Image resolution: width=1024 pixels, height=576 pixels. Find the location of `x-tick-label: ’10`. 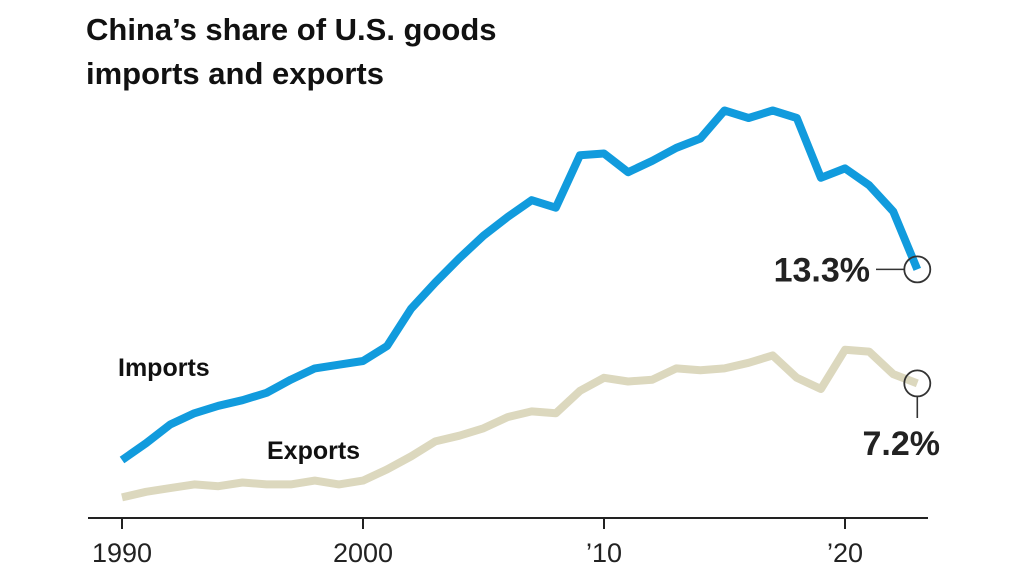

x-tick-label: ’10 is located at coordinates (604, 553).